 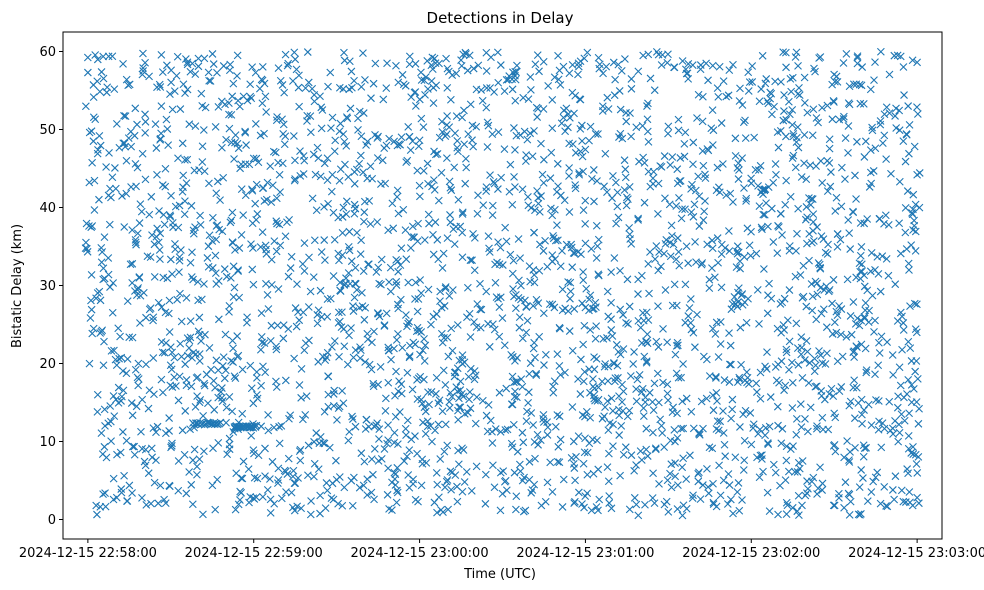 What do you see at coordinates (420, 553) in the screenshot?
I see `x-tick-label: 2024-12-15 23:00:00` at bounding box center [420, 553].